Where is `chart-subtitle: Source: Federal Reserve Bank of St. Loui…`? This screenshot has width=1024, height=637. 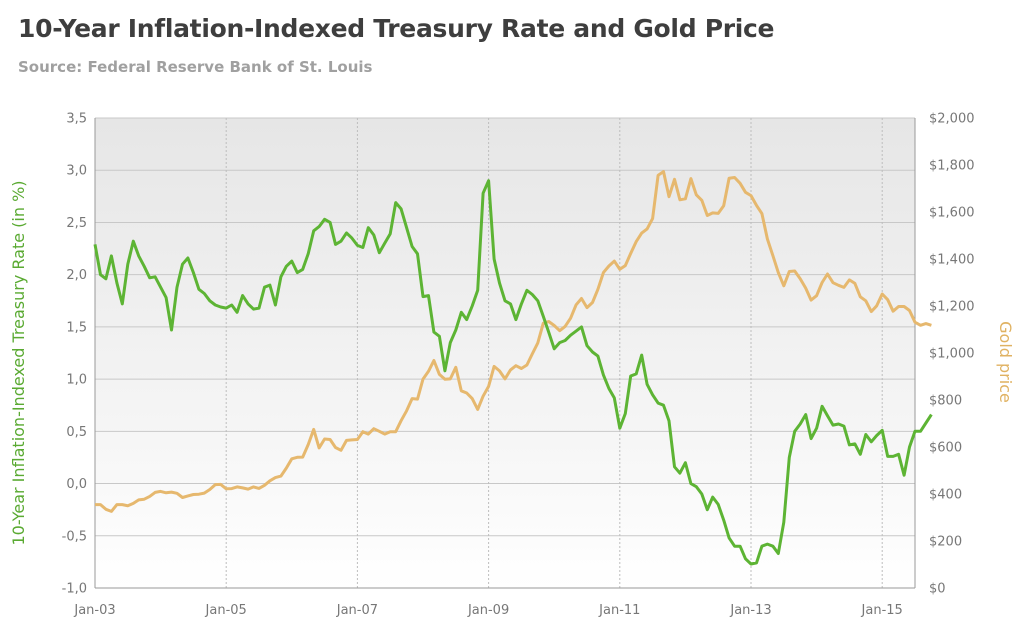
chart-subtitle: Source: Federal Reserve Bank of St. Loui… is located at coordinates (195, 67).